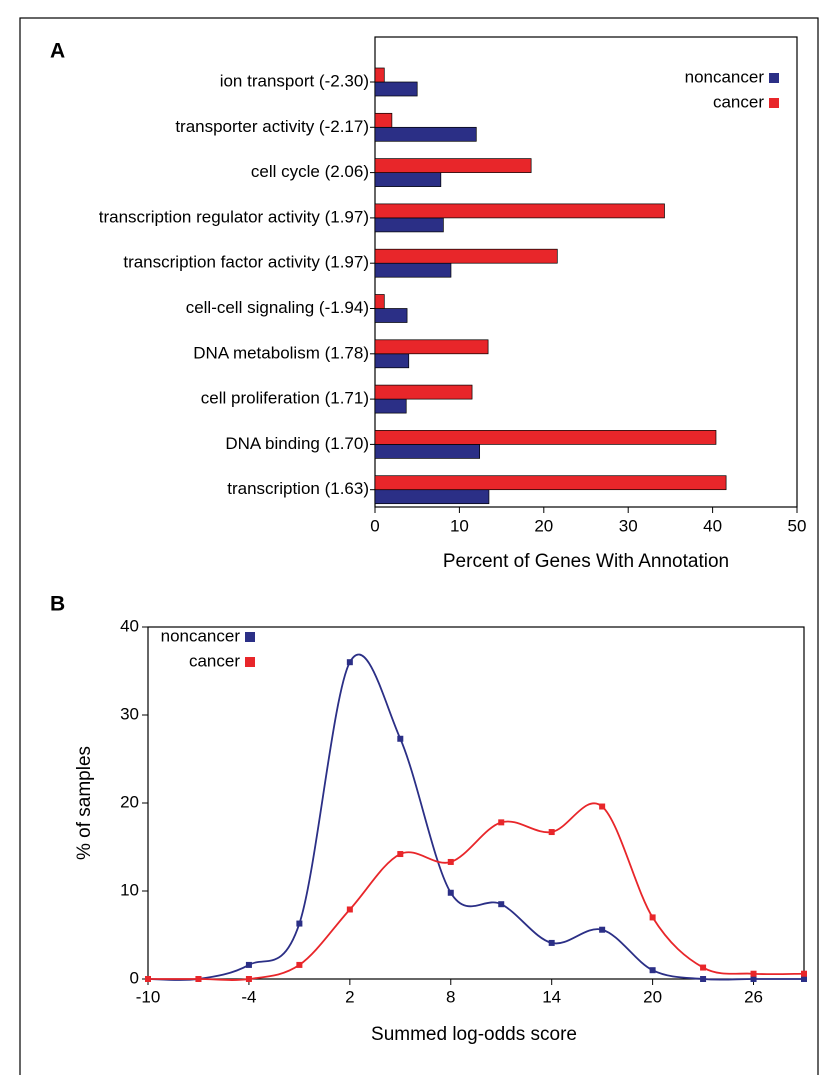 The width and height of the screenshot is (834, 1075). Describe the element at coordinates (712, 525) in the screenshot. I see `x-tick-label: 40` at that location.